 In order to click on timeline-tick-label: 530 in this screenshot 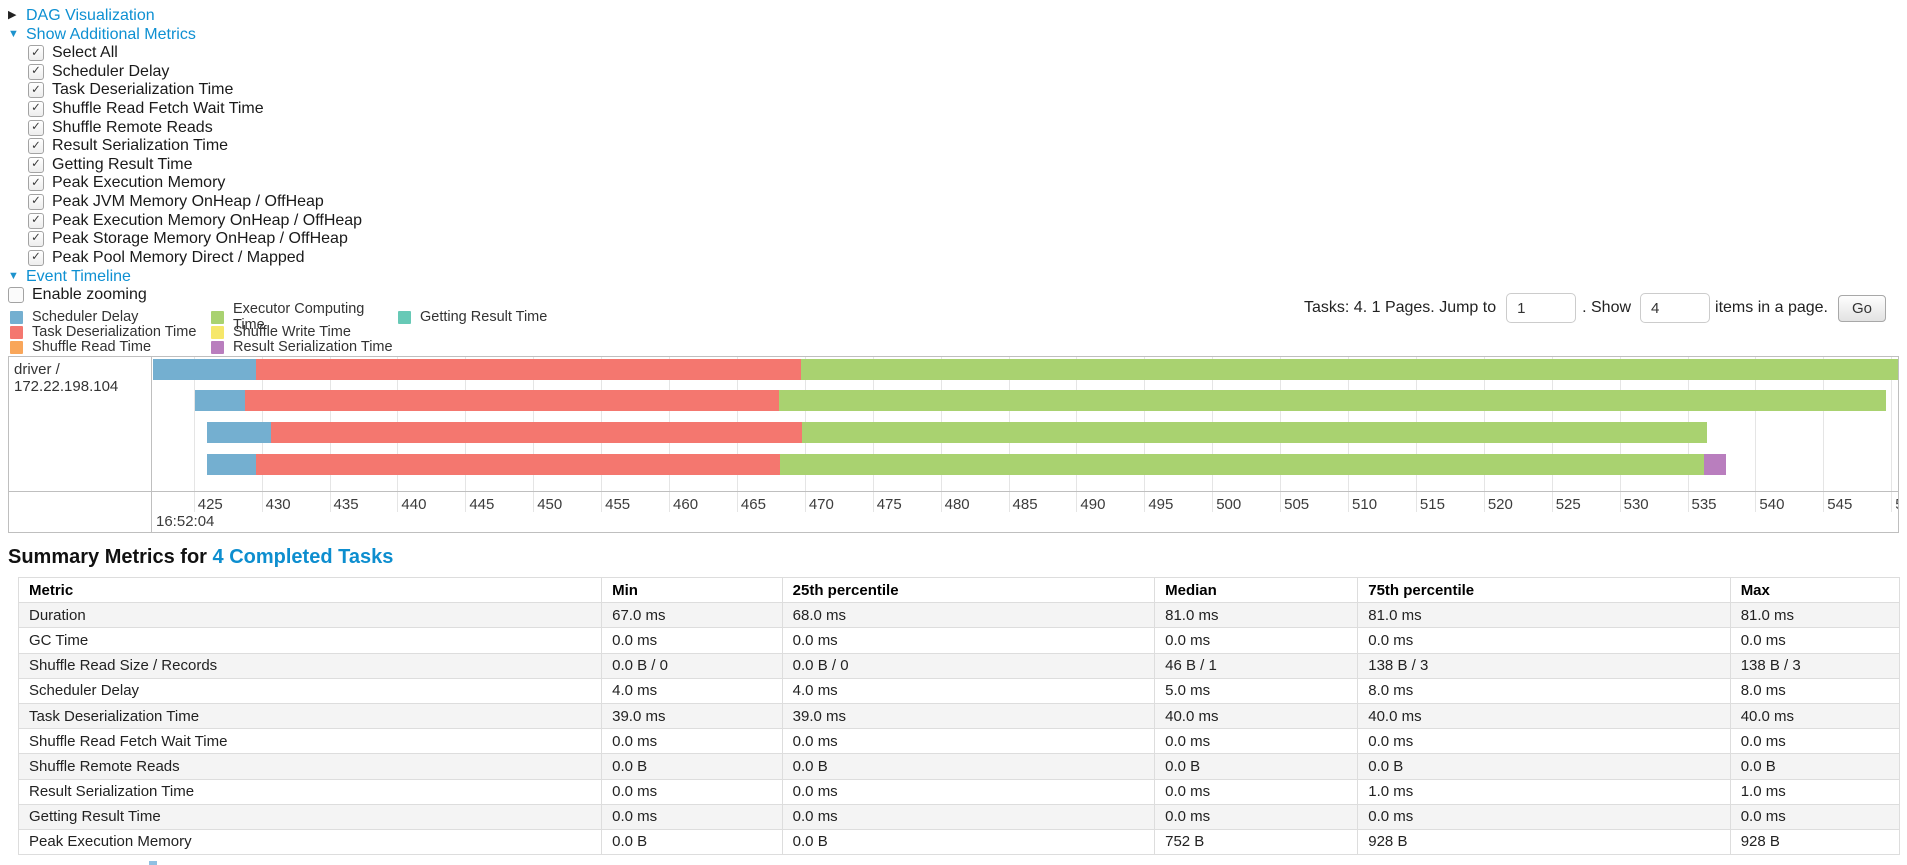, I will do `click(1636, 504)`.